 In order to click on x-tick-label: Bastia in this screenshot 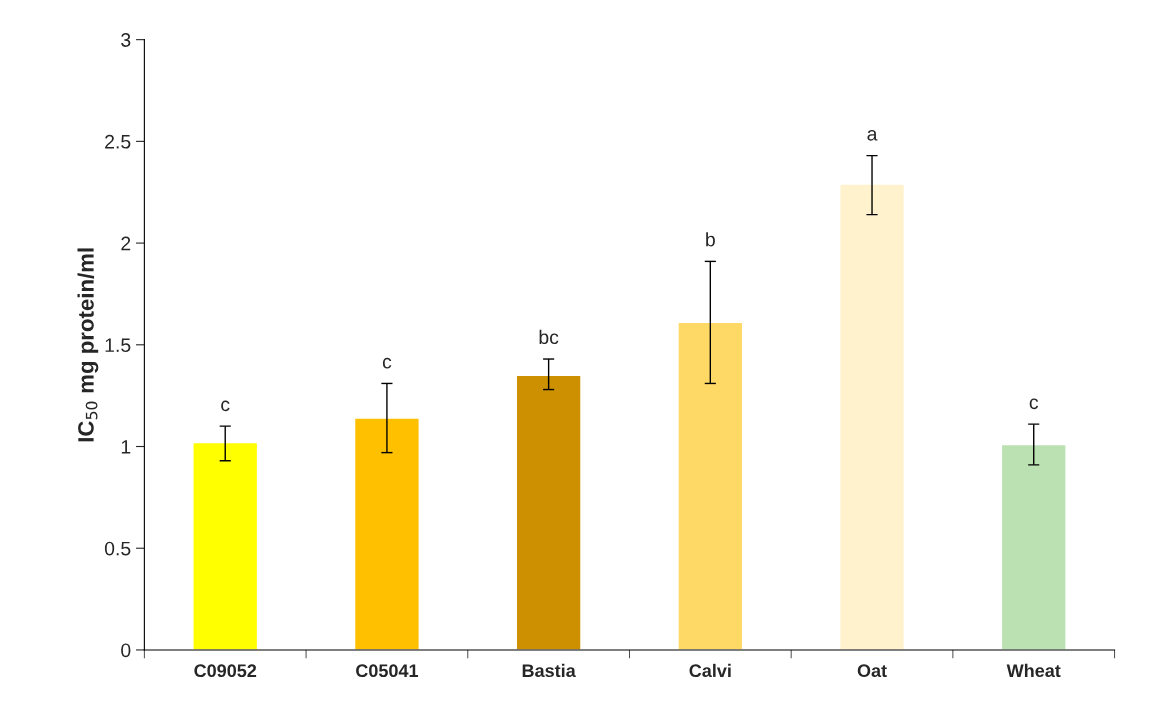, I will do `click(549, 670)`.